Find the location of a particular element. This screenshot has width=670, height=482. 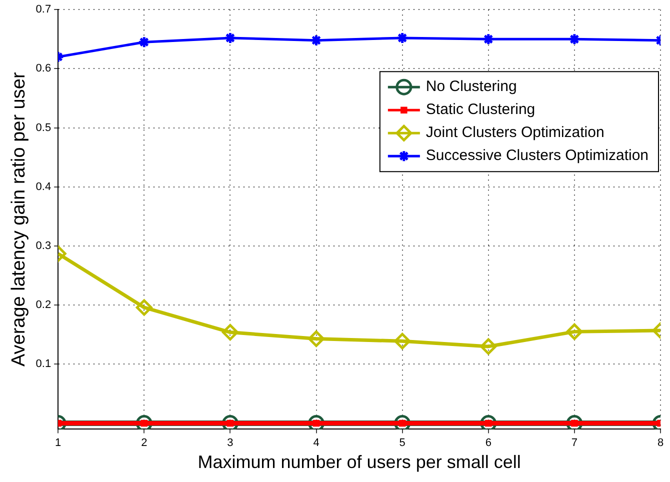

y-tick-label: 0.4 is located at coordinates (44, 186).